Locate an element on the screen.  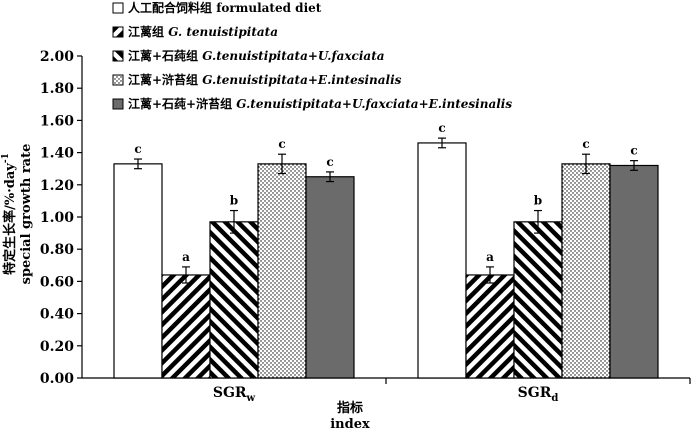
y-axis-title-cn: 特定生长率/%·day is located at coordinates (10, 219).